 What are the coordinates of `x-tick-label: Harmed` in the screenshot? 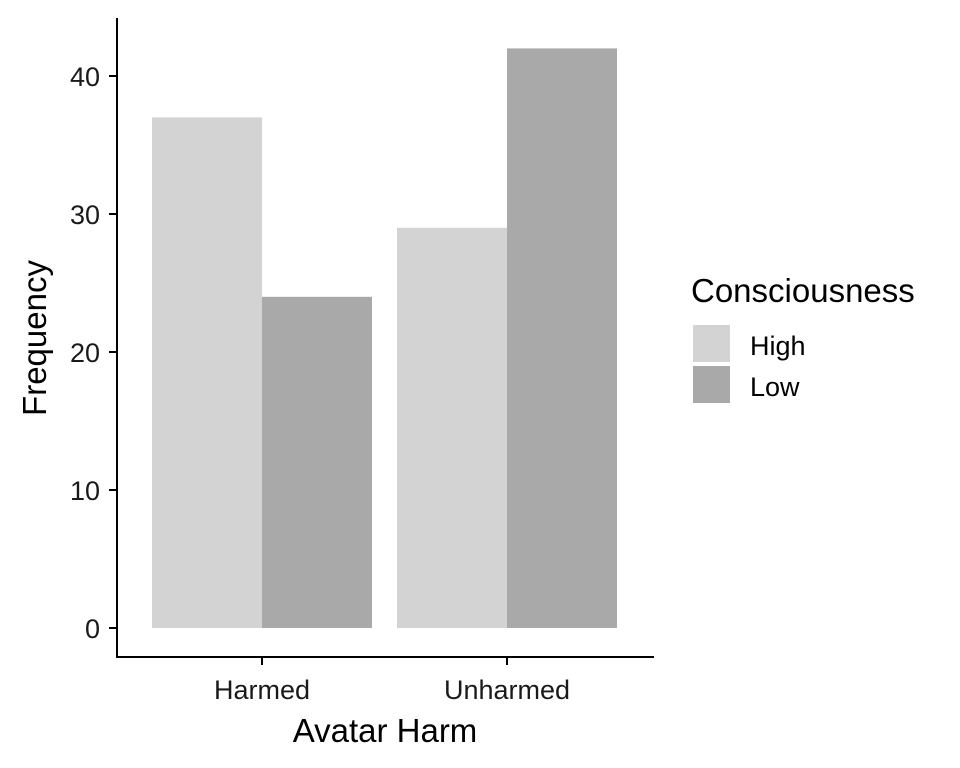 It's located at (262, 690).